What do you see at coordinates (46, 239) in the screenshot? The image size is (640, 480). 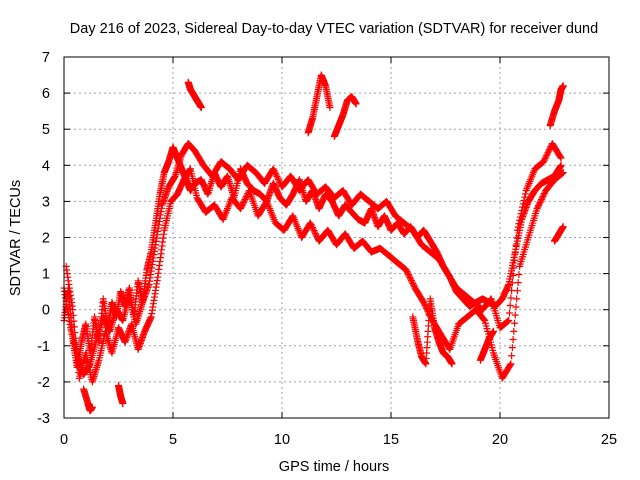 I see `y-tick-label: 2` at bounding box center [46, 239].